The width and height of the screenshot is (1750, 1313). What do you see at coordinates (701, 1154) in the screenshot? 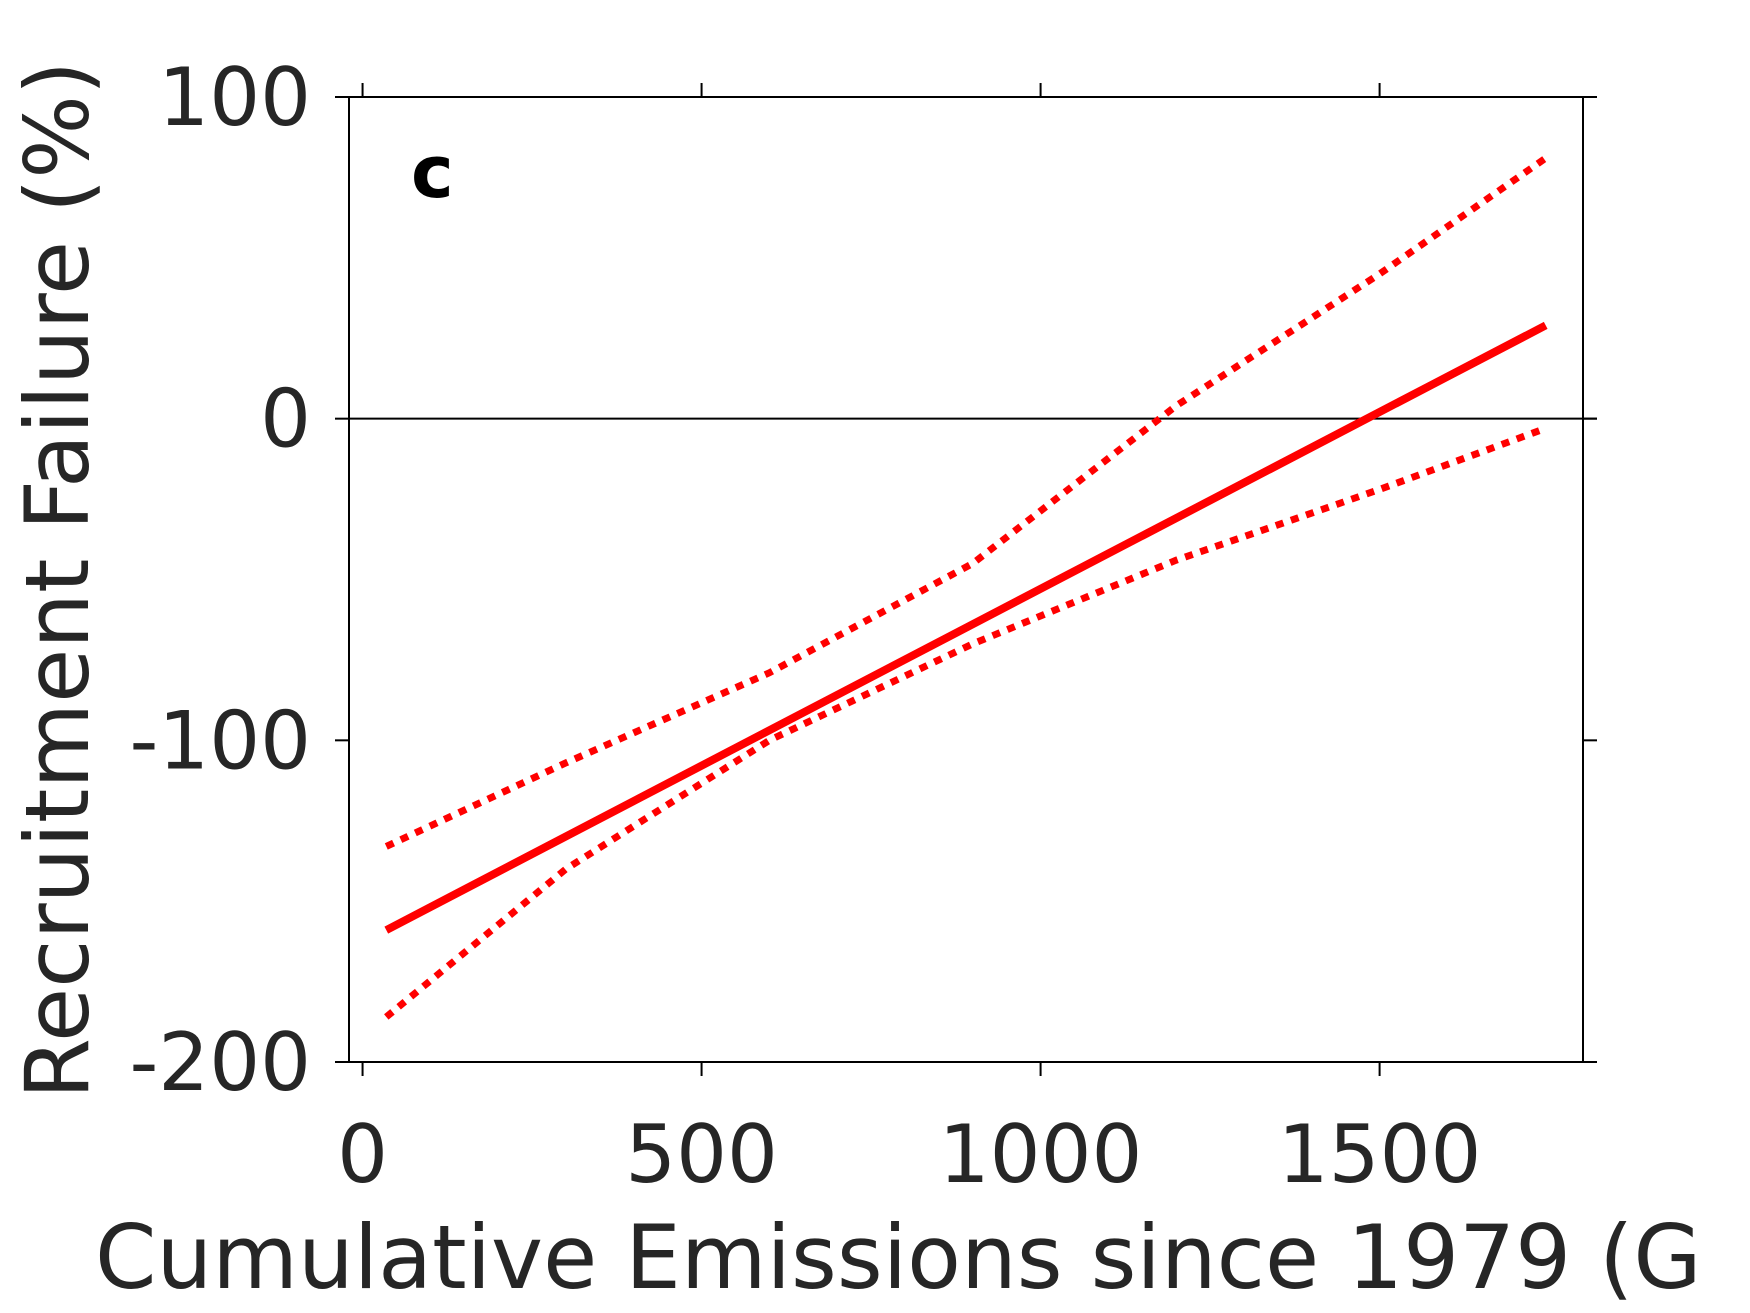
I see `x-tick-label: 500` at bounding box center [701, 1154].